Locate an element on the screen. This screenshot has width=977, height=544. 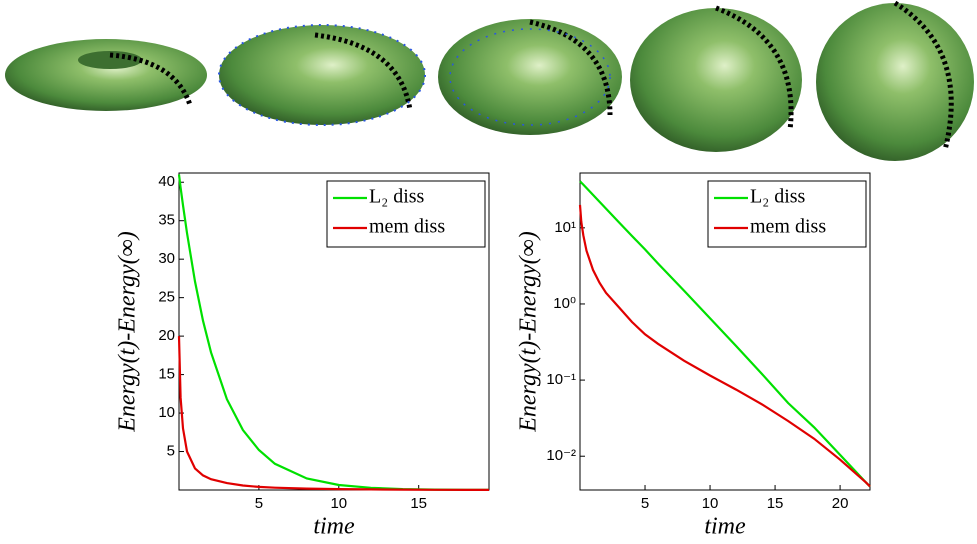
y-tick-label: 35 is located at coordinates (166, 220).